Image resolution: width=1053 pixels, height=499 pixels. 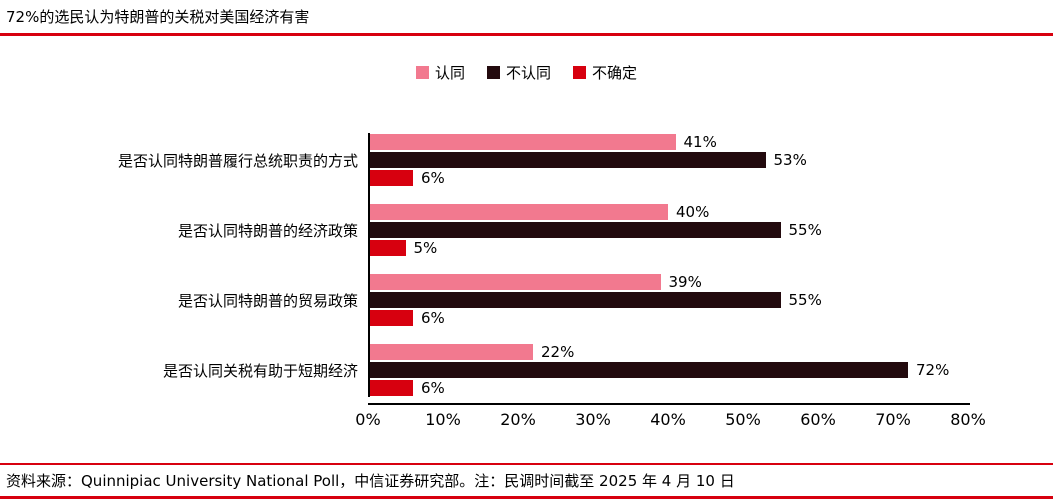 I want to click on bar-line: 39%, so click(x=668, y=282).